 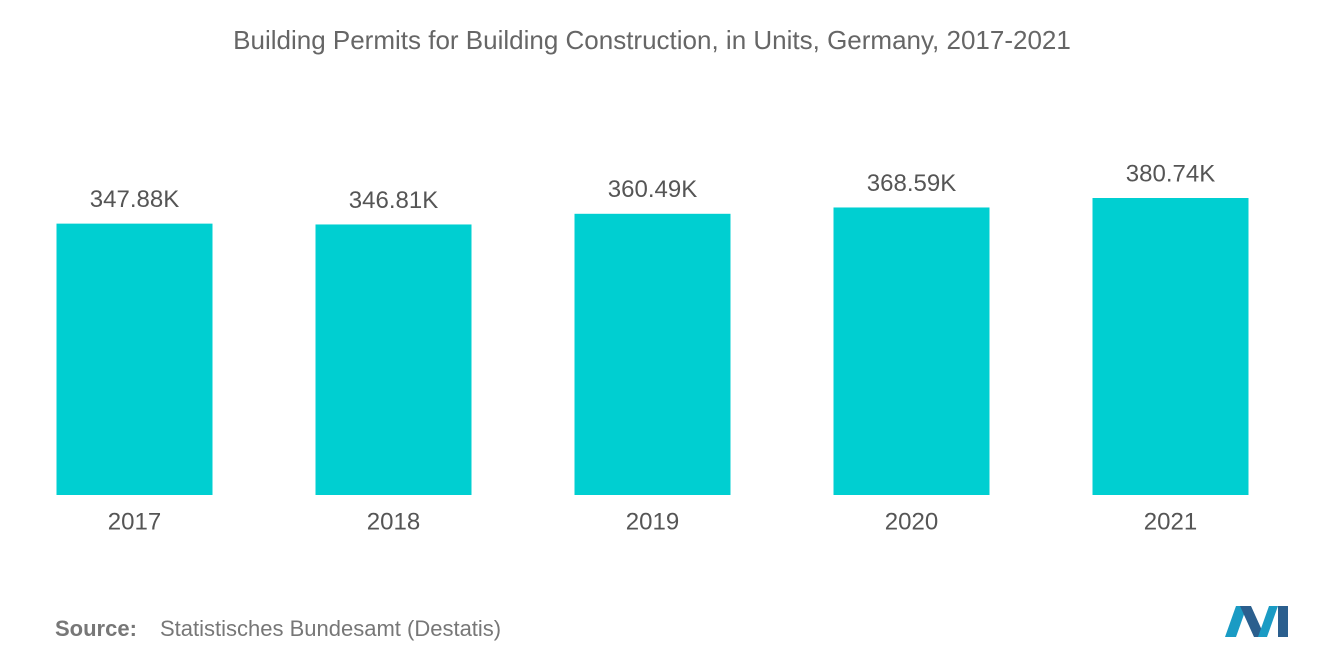 What do you see at coordinates (1170, 173) in the screenshot?
I see `value-label: 380.74K` at bounding box center [1170, 173].